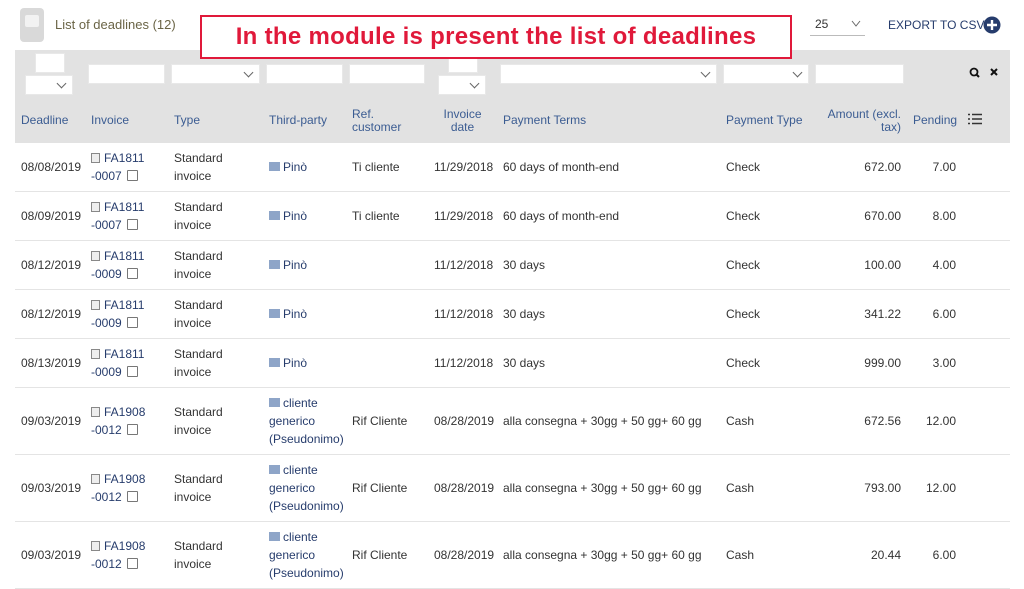  Describe the element at coordinates (944, 314) in the screenshot. I see `cell-text: 6.00` at that location.